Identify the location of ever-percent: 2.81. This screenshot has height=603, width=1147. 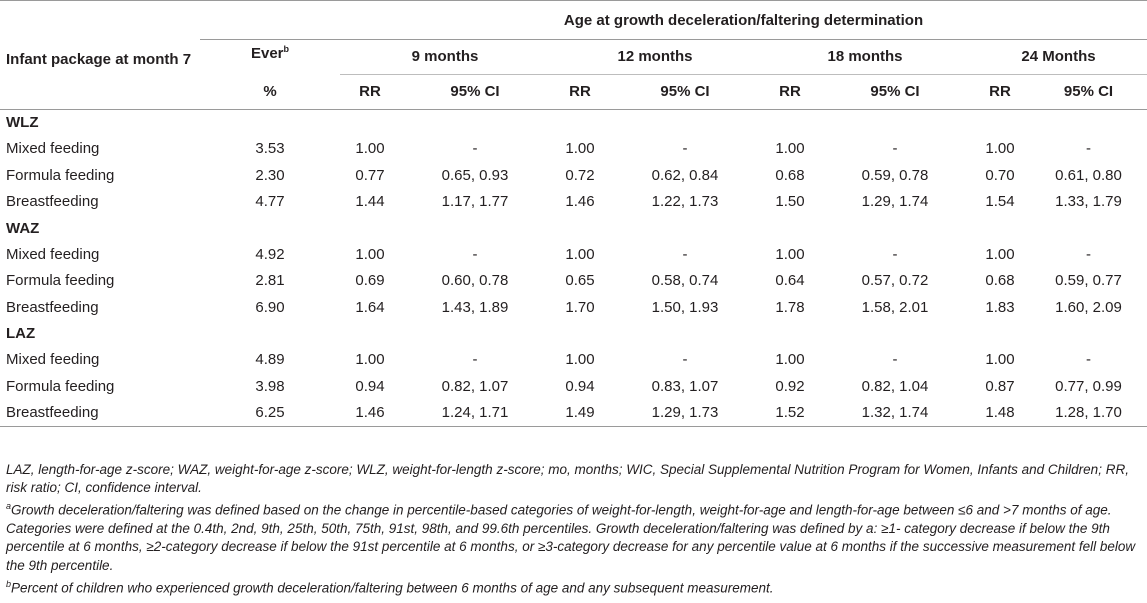
(270, 281).